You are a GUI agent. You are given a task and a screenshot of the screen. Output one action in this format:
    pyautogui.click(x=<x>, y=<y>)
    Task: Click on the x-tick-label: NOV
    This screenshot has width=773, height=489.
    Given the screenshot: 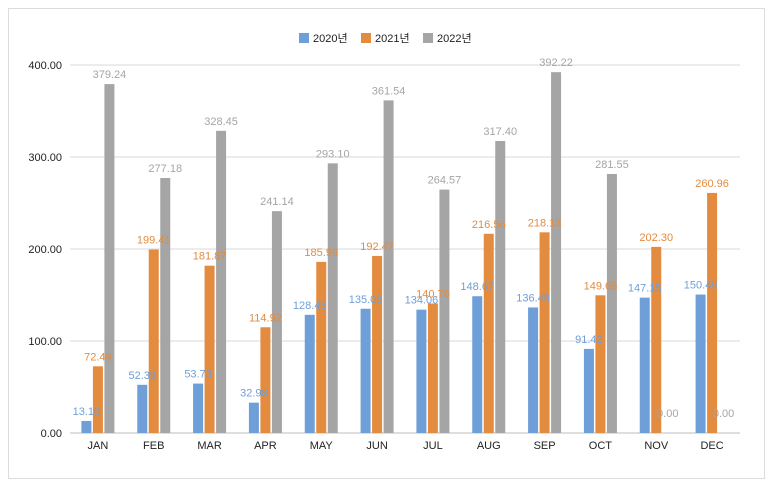 What is the action you would take?
    pyautogui.click(x=656, y=446)
    